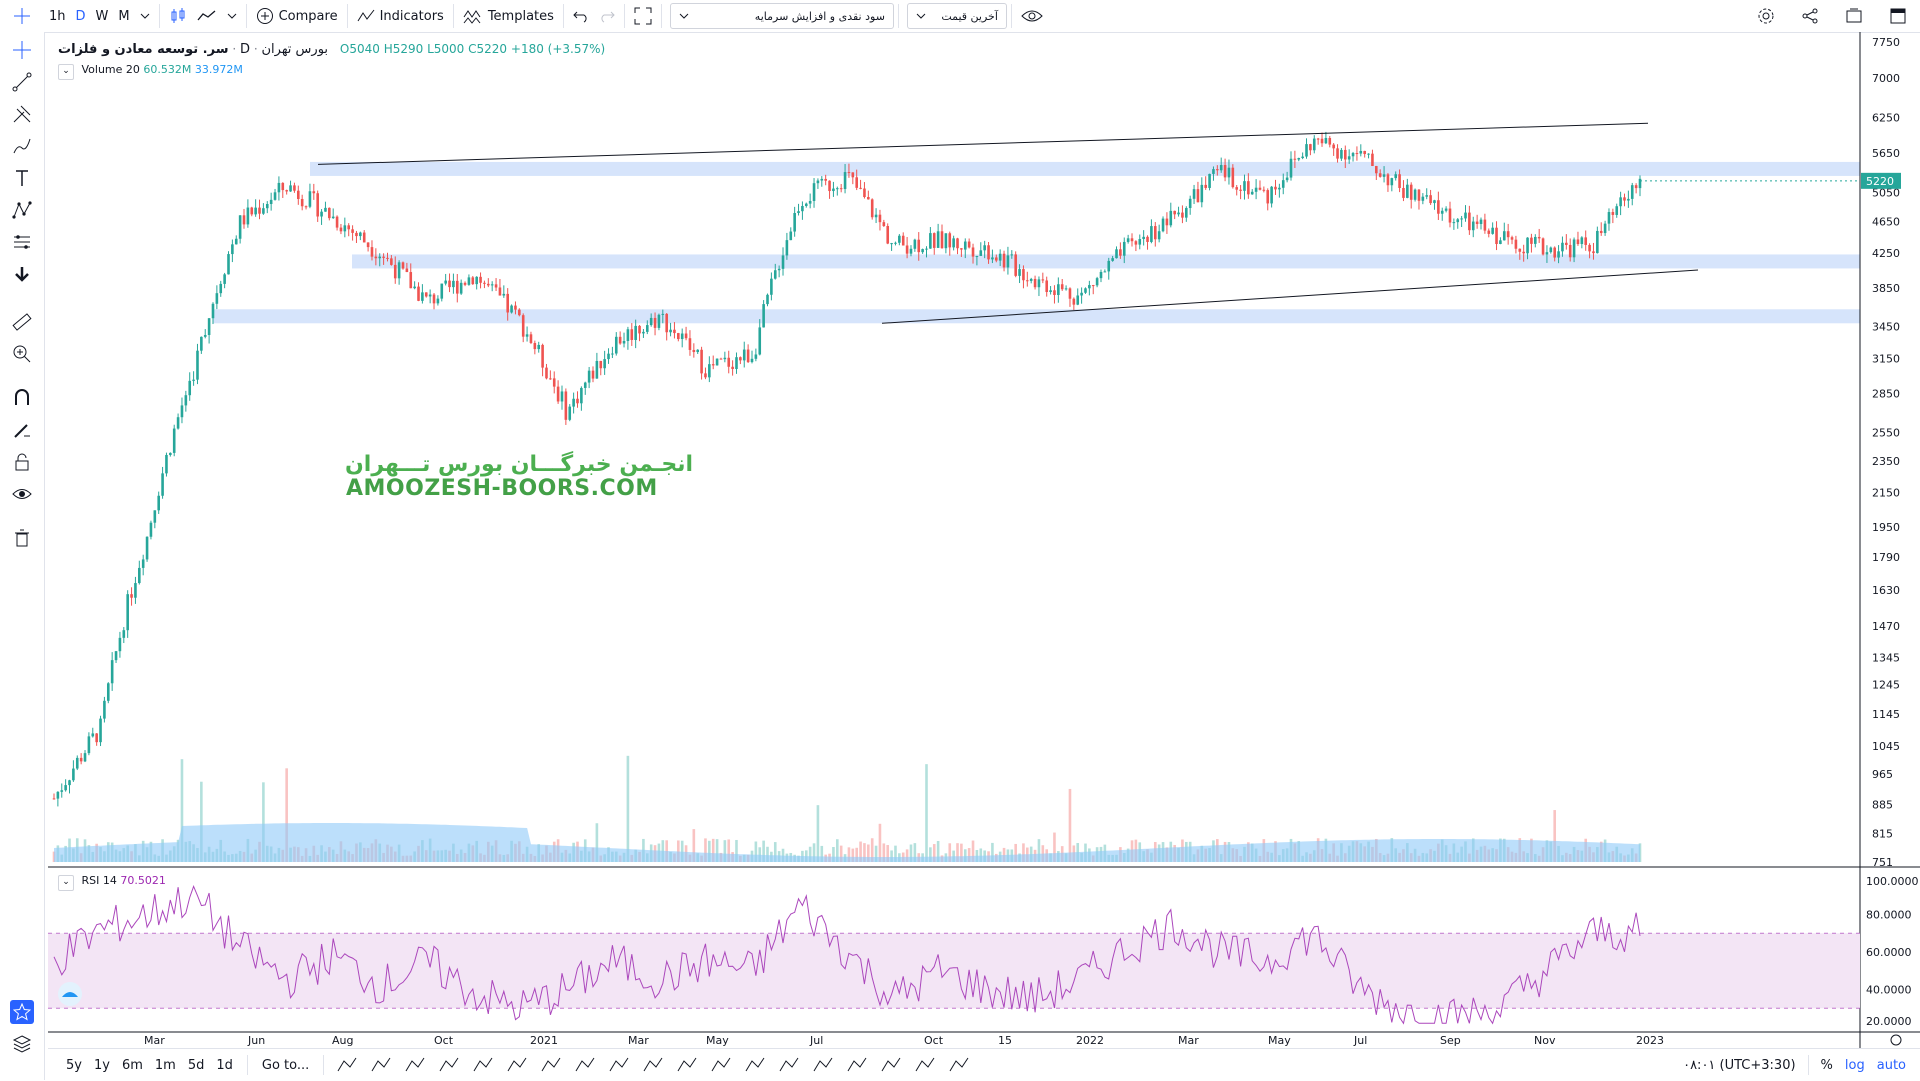 The image size is (1920, 1081). Describe the element at coordinates (22, 146) in the screenshot. I see `brush-icon` at that location.